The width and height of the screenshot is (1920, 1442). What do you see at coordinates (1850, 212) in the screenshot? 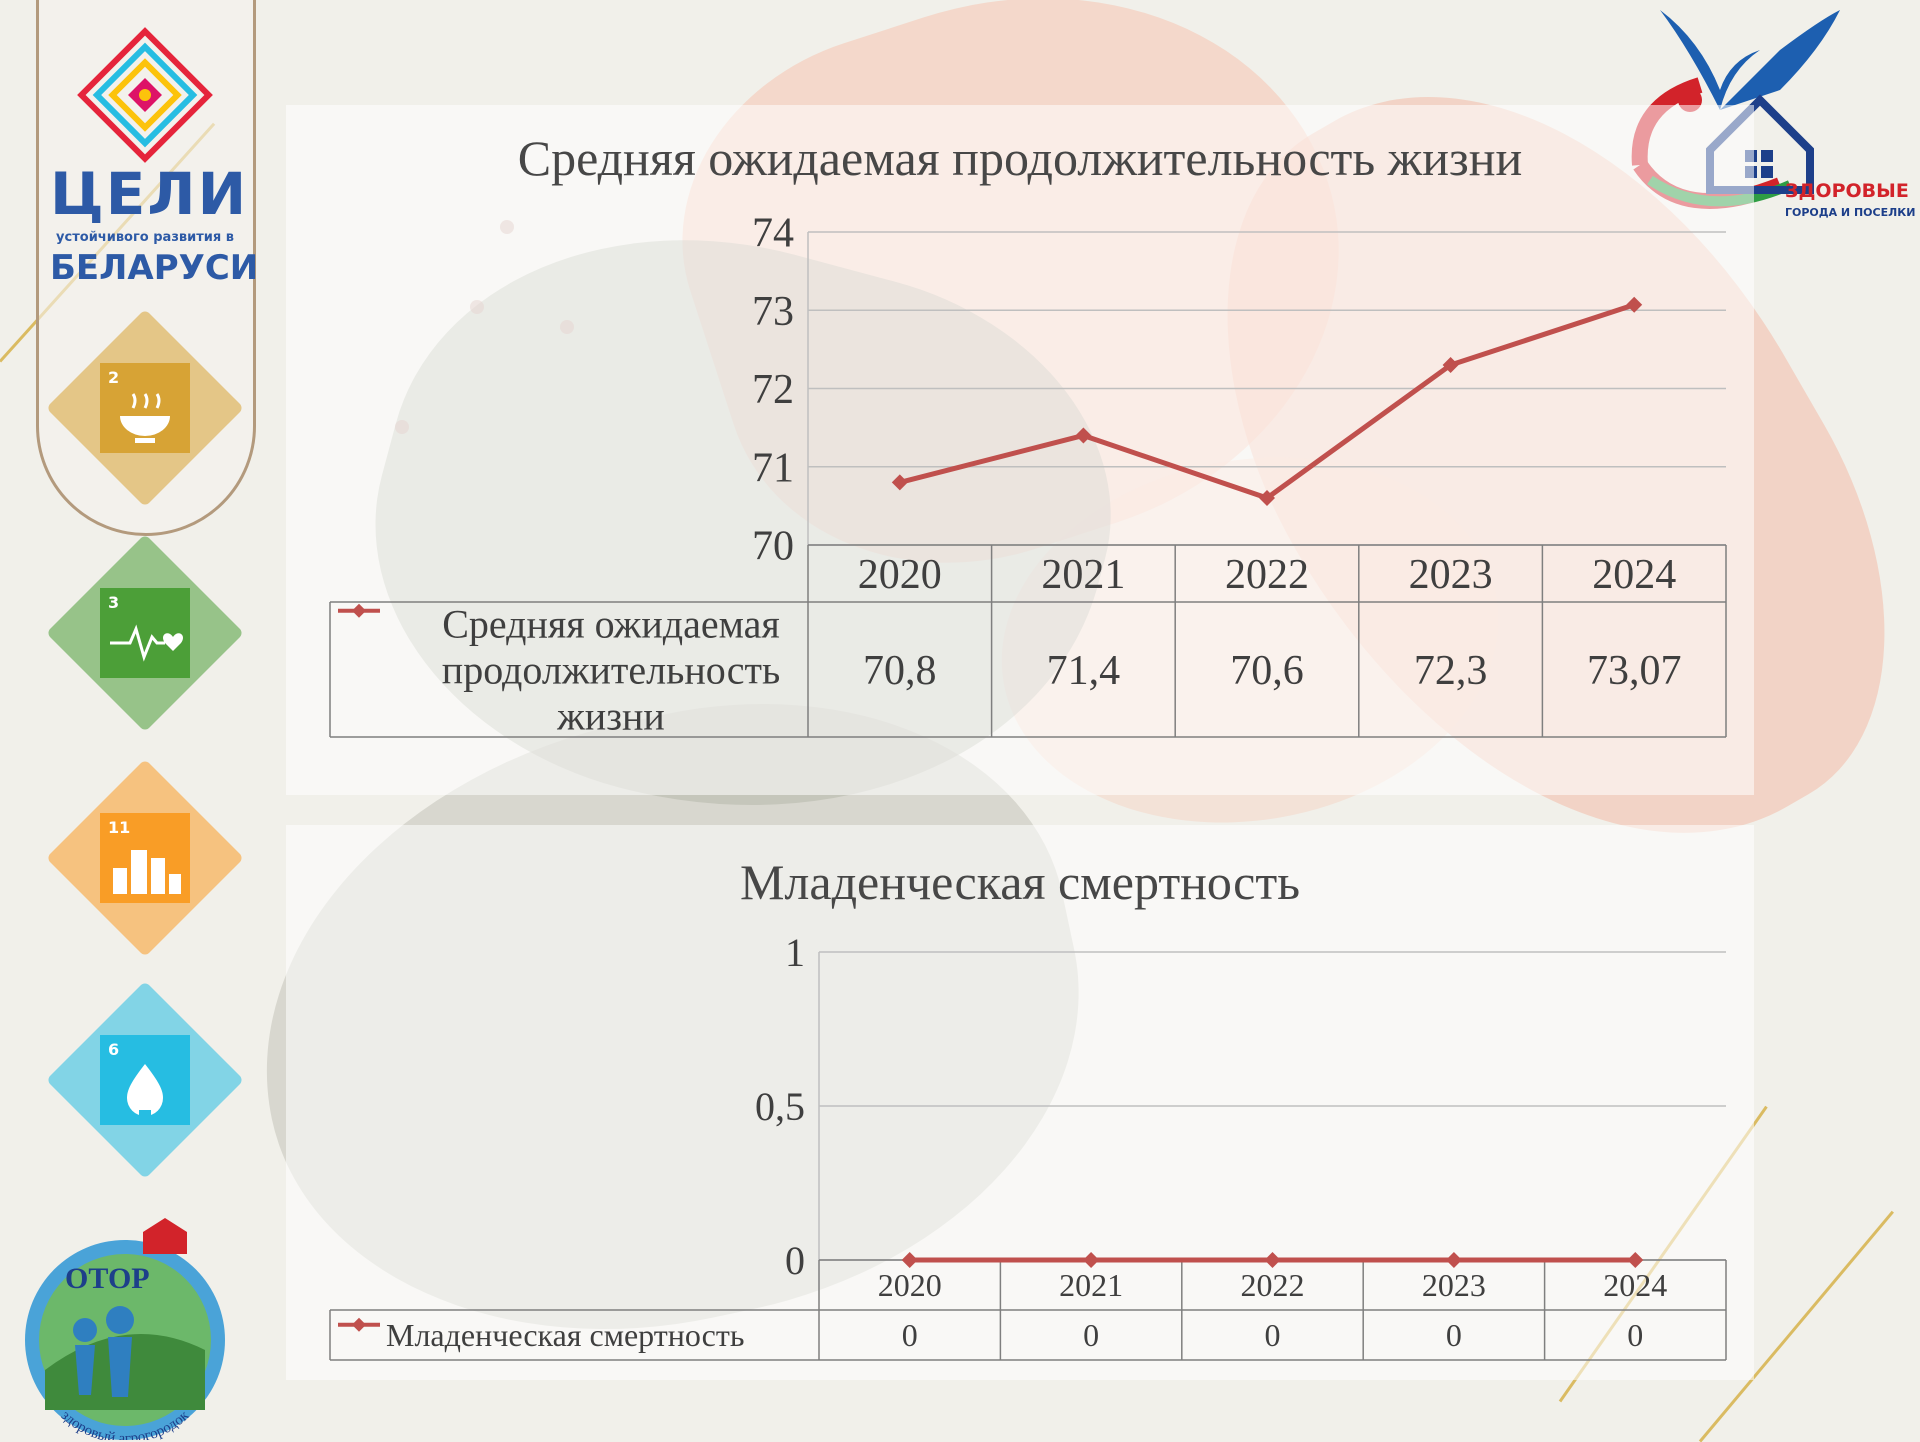
I see `healthy-cities-subtitle: ГОРОДА И ПОСЕЛКИ` at bounding box center [1850, 212].